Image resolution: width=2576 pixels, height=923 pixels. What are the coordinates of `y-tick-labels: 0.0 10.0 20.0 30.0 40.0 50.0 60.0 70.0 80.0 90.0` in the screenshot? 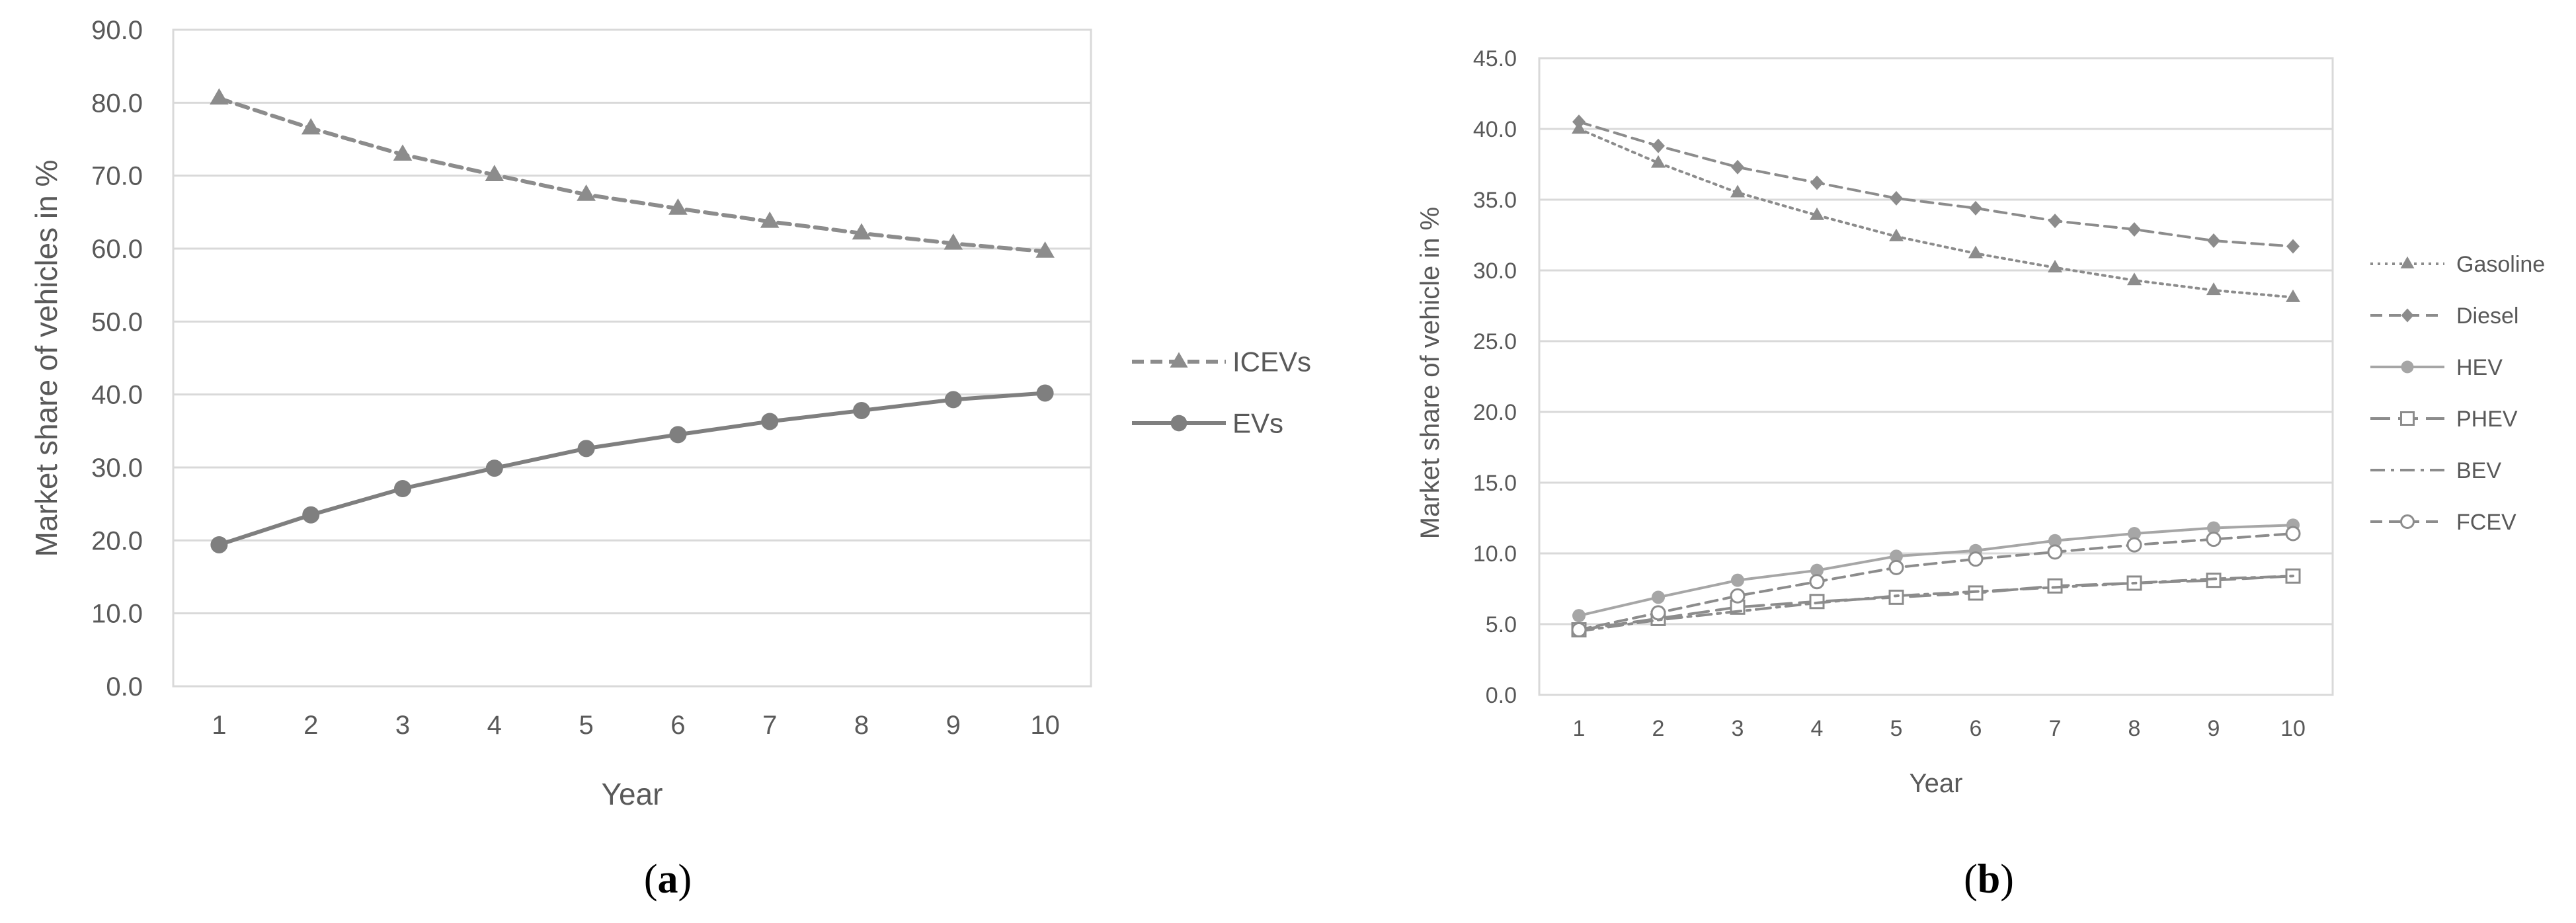 It's located at (117, 359).